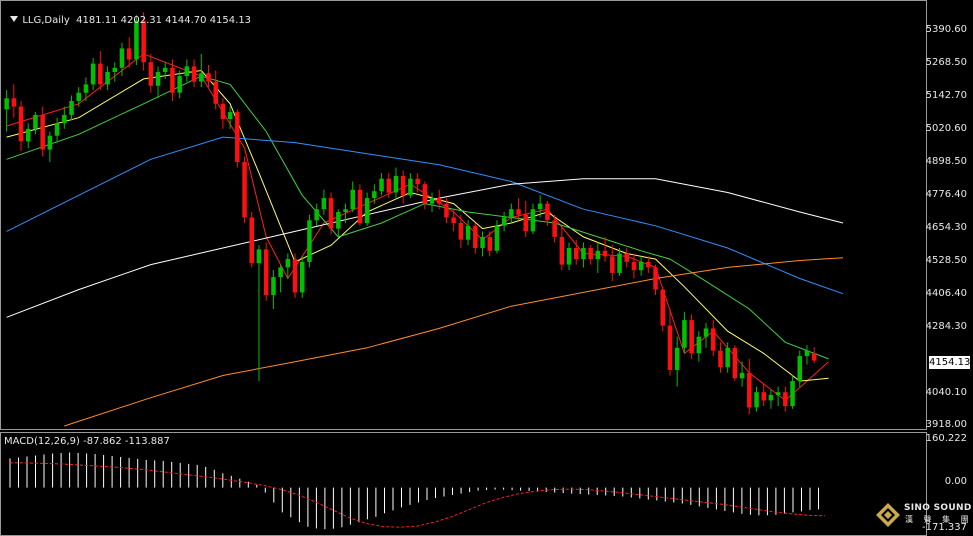 Image resolution: width=973 pixels, height=536 pixels. What do you see at coordinates (939, 519) in the screenshot?
I see `logo-subtitle: 漢 聲 集 團` at bounding box center [939, 519].